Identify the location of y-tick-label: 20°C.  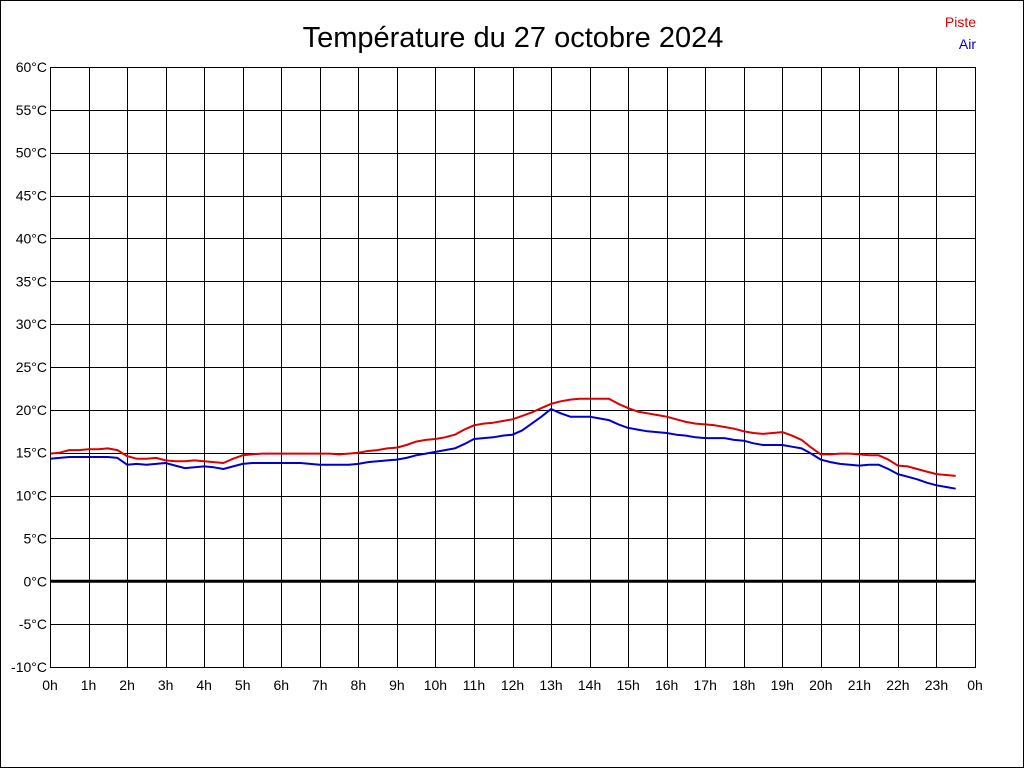
(31, 410).